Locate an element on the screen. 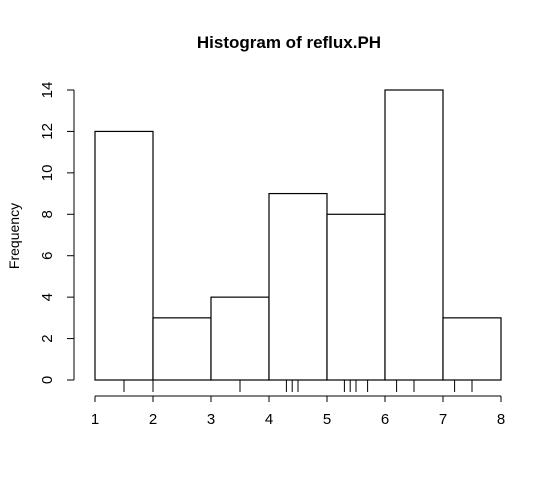 Image resolution: width=558 pixels, height=495 pixels. x-tick-label: 7 is located at coordinates (443, 419).